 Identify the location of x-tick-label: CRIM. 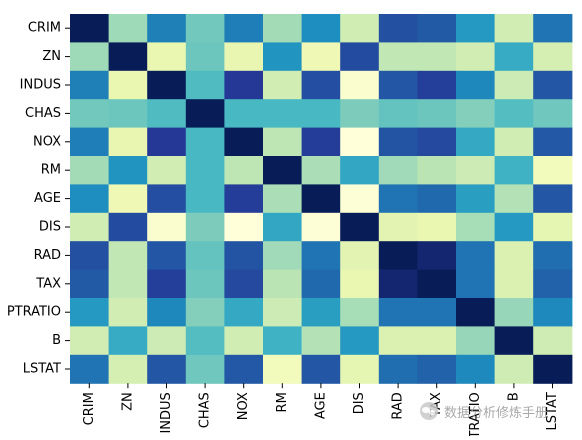
(89, 408).